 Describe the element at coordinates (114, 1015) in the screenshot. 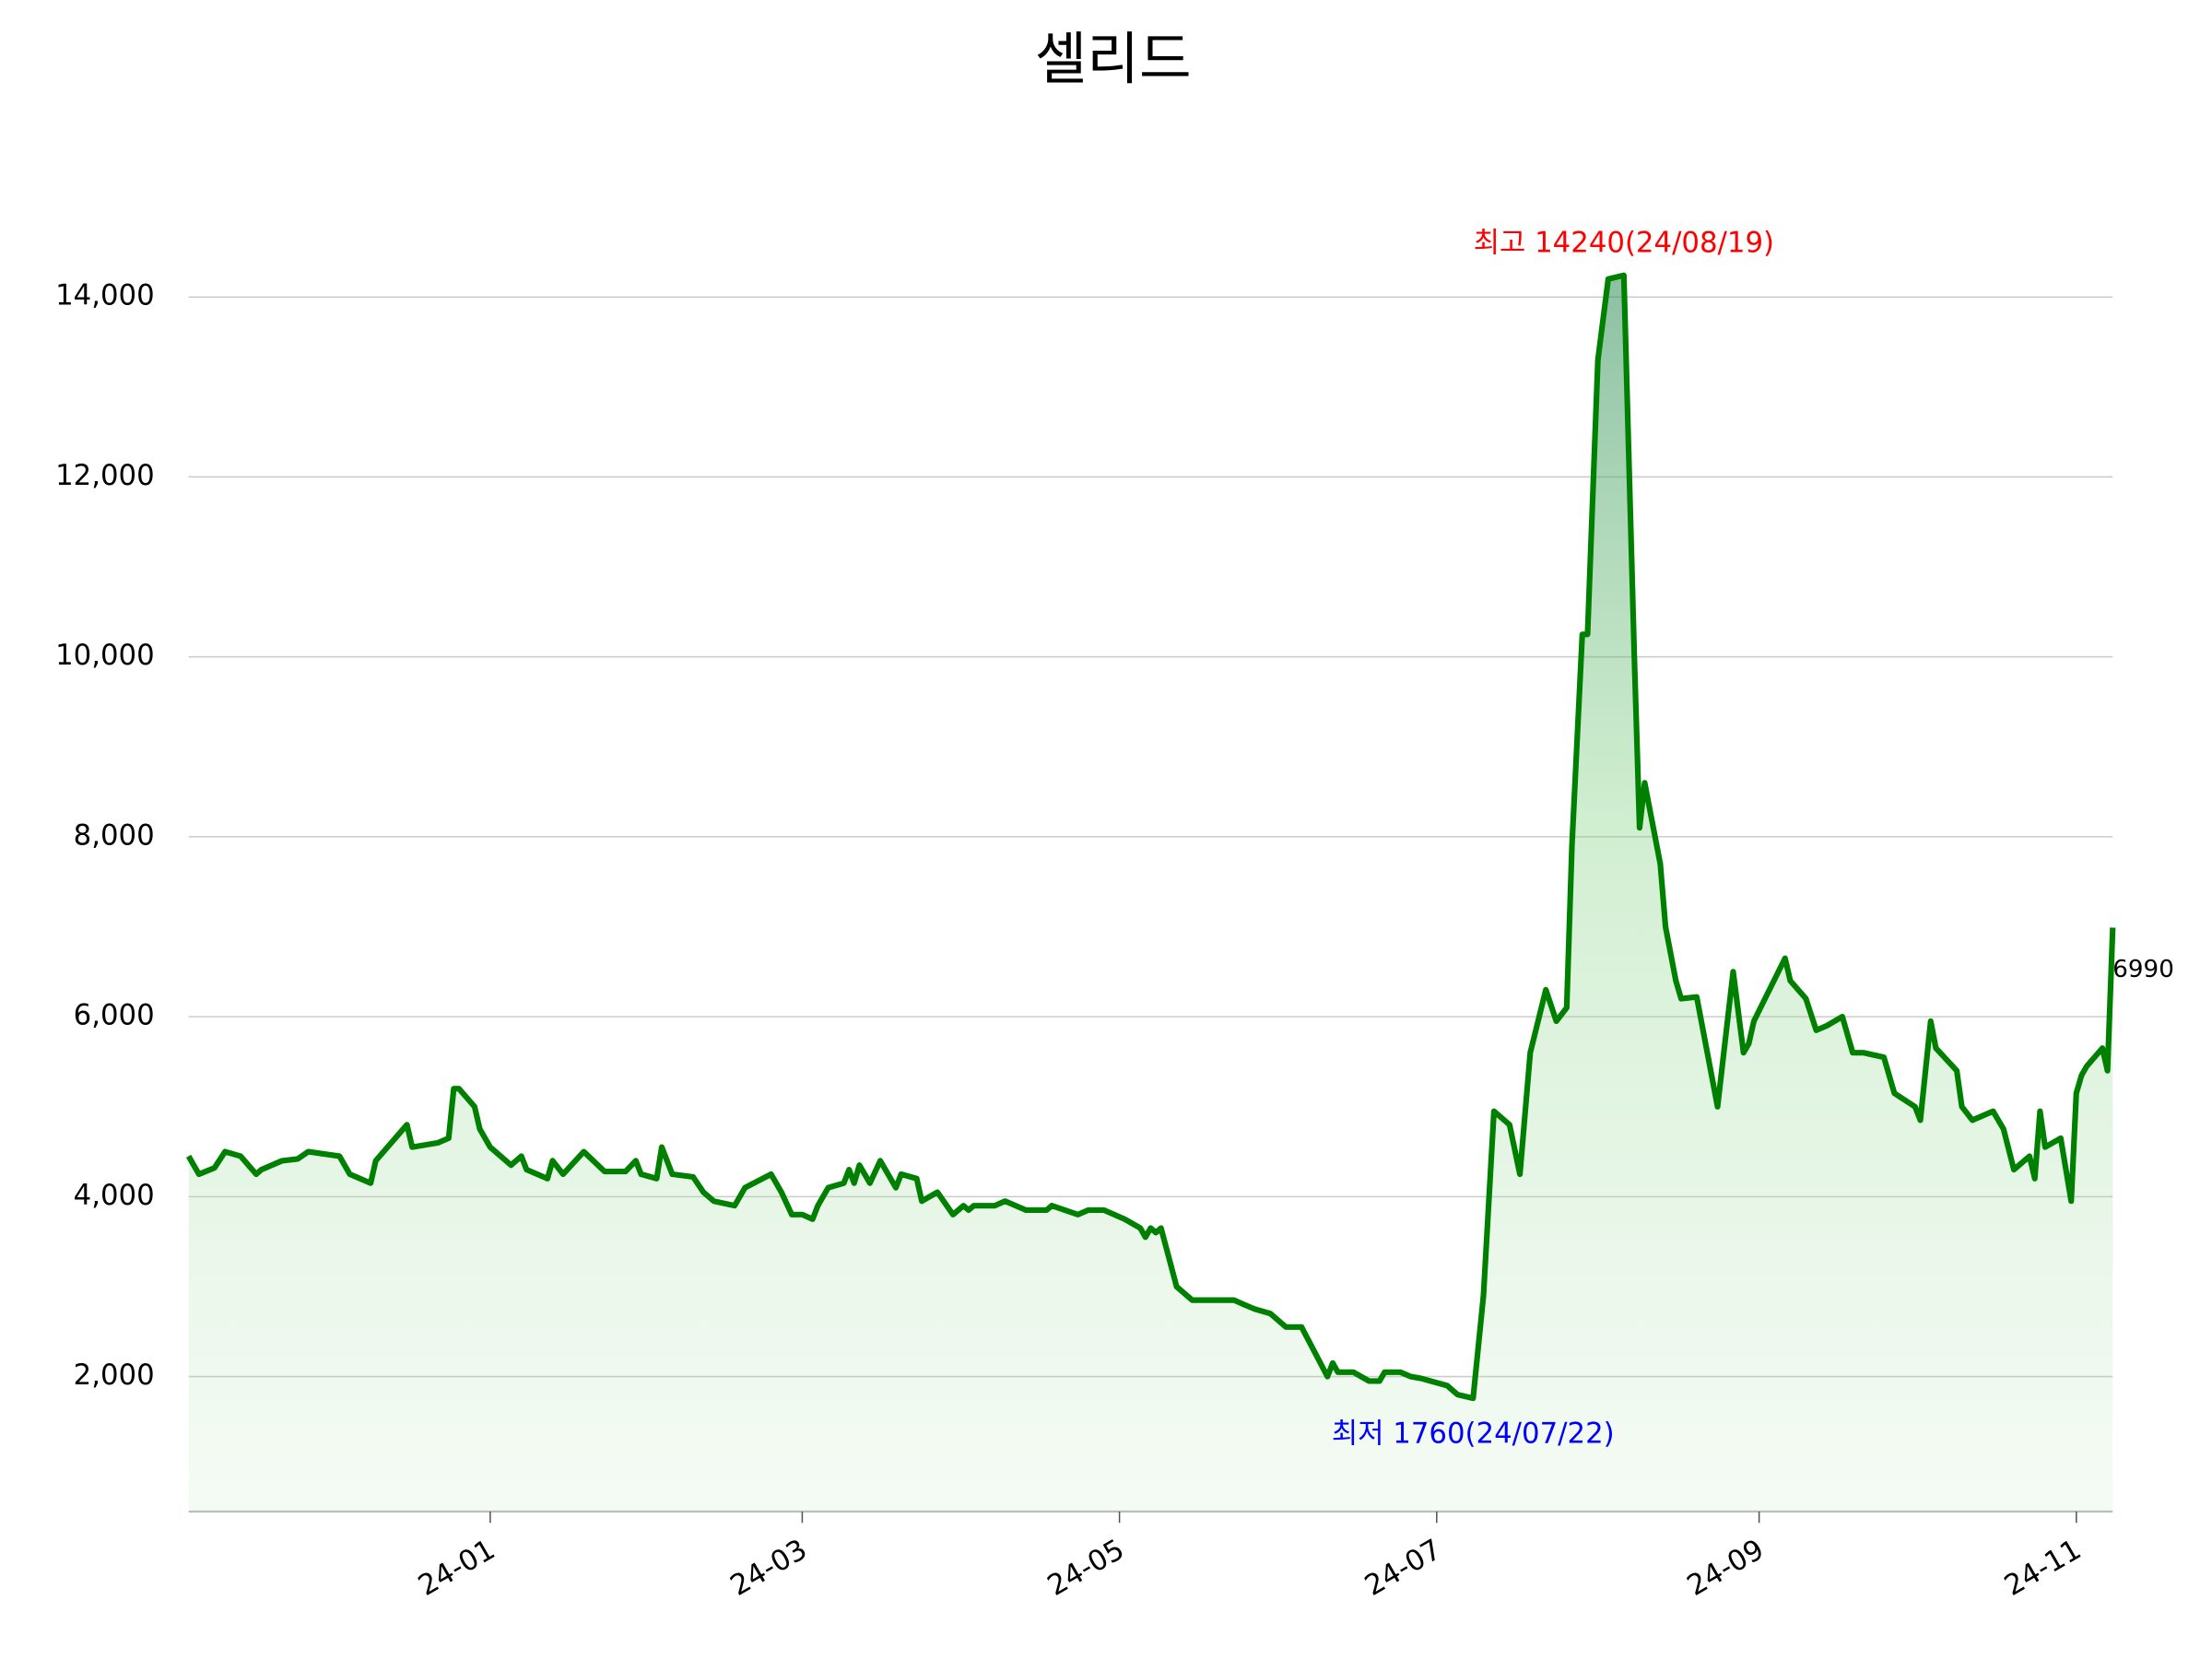

I see `y-tick-label: 6,000` at that location.